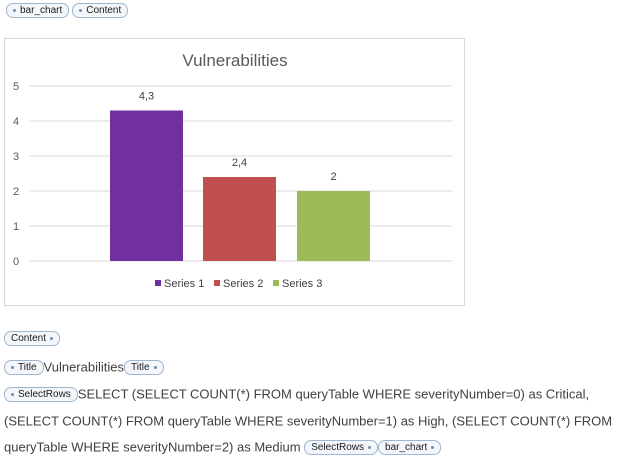 Image resolution: width=630 pixels, height=461 pixels. Describe the element at coordinates (234, 60) in the screenshot. I see `chart-title: Vulnerabilities` at that location.